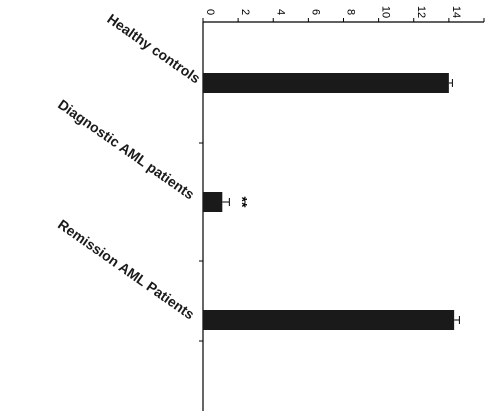 This screenshot has height=418, width=487. What do you see at coordinates (486, 12) in the screenshot?
I see `value-tick-label: 16` at bounding box center [486, 12].